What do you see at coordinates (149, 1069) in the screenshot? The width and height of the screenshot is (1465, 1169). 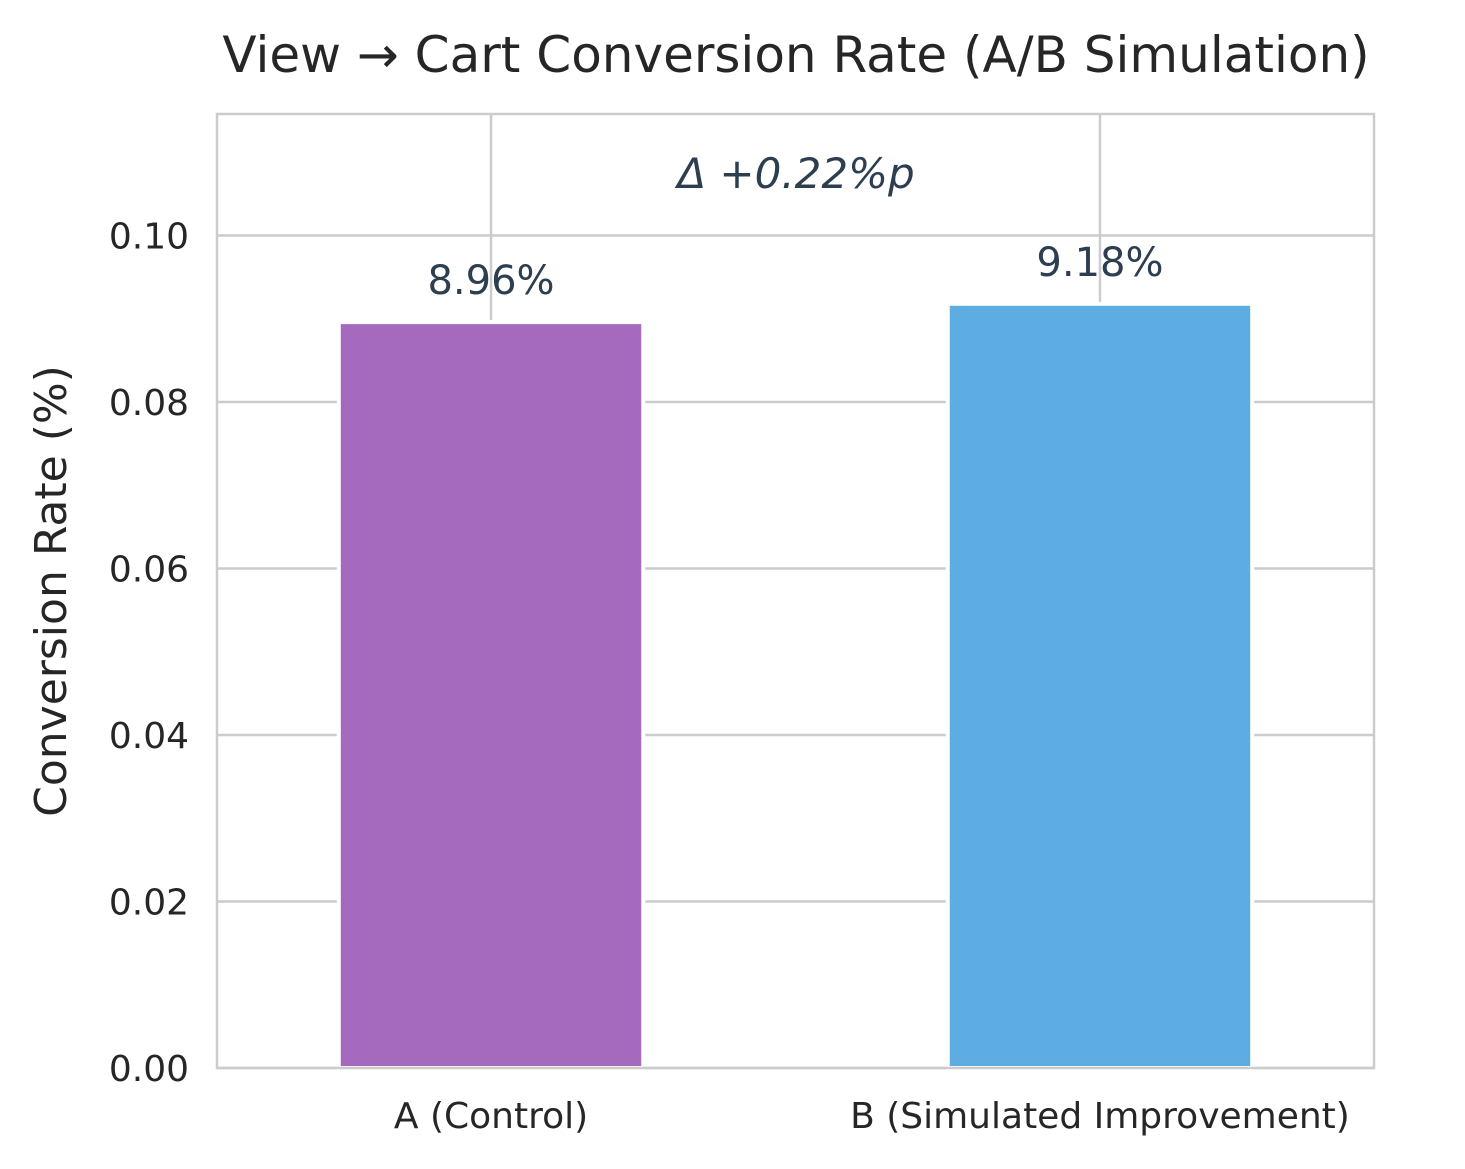 I see `y-tick-label: 0.00` at bounding box center [149, 1069].